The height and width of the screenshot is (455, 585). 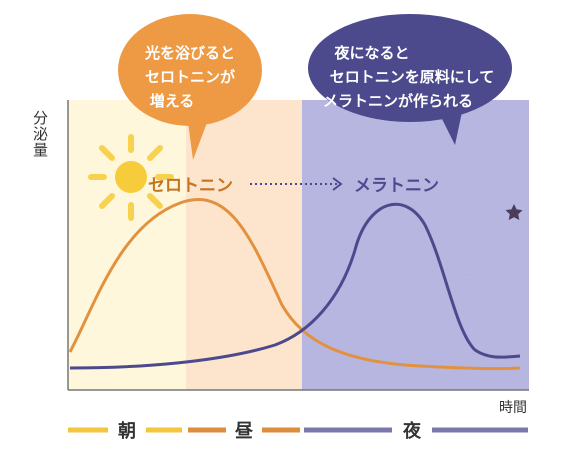 I want to click on sun-icon, so click(x=131, y=177).